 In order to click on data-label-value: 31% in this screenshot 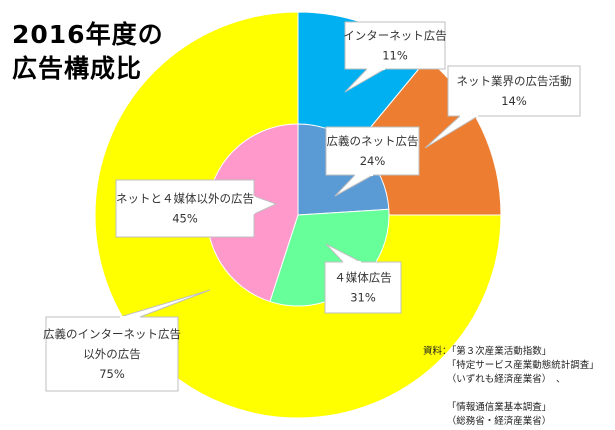, I will do `click(363, 298)`.